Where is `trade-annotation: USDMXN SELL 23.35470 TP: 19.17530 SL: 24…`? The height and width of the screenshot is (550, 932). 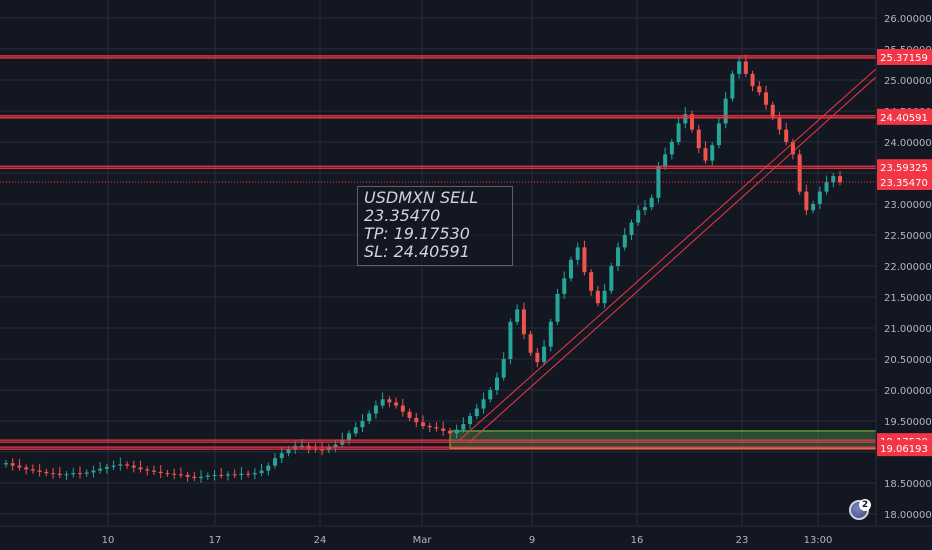
trade-annotation: USDMXN SELL 23.35470 TP: 19.17530 SL: 24… is located at coordinates (435, 226).